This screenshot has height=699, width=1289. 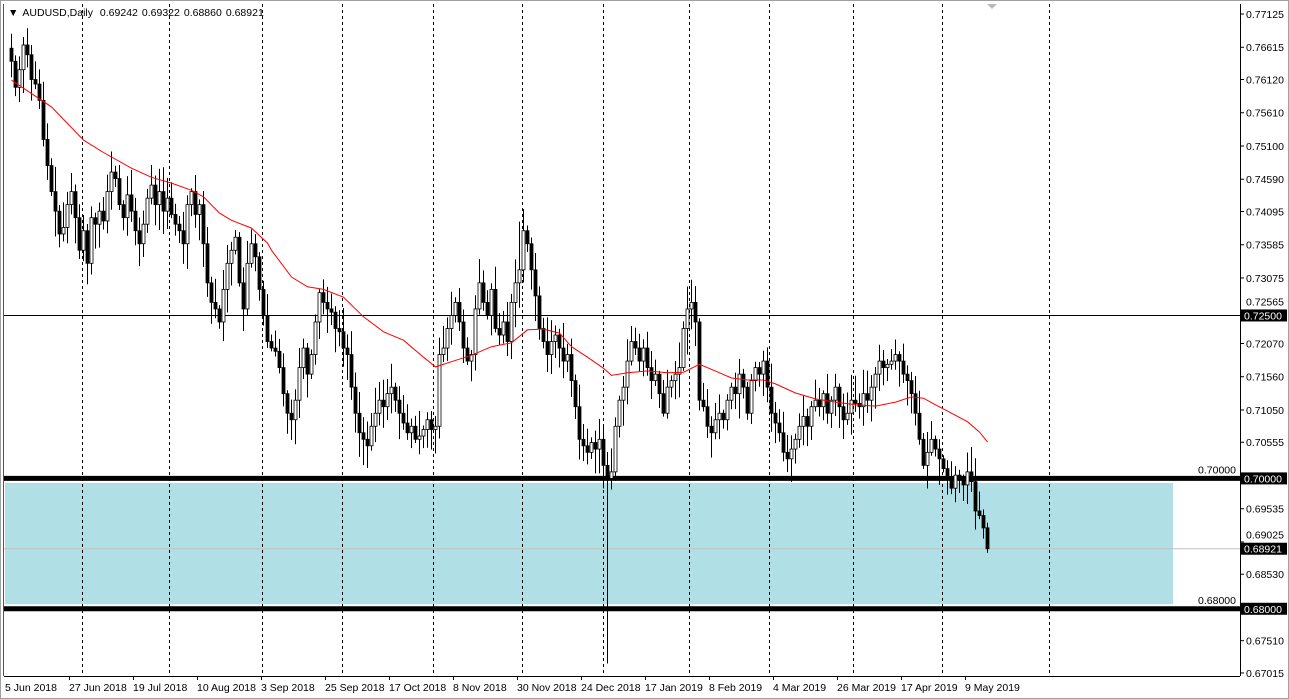 What do you see at coordinates (57, 13) in the screenshot?
I see `symbol-label: AUDUSD,Daily` at bounding box center [57, 13].